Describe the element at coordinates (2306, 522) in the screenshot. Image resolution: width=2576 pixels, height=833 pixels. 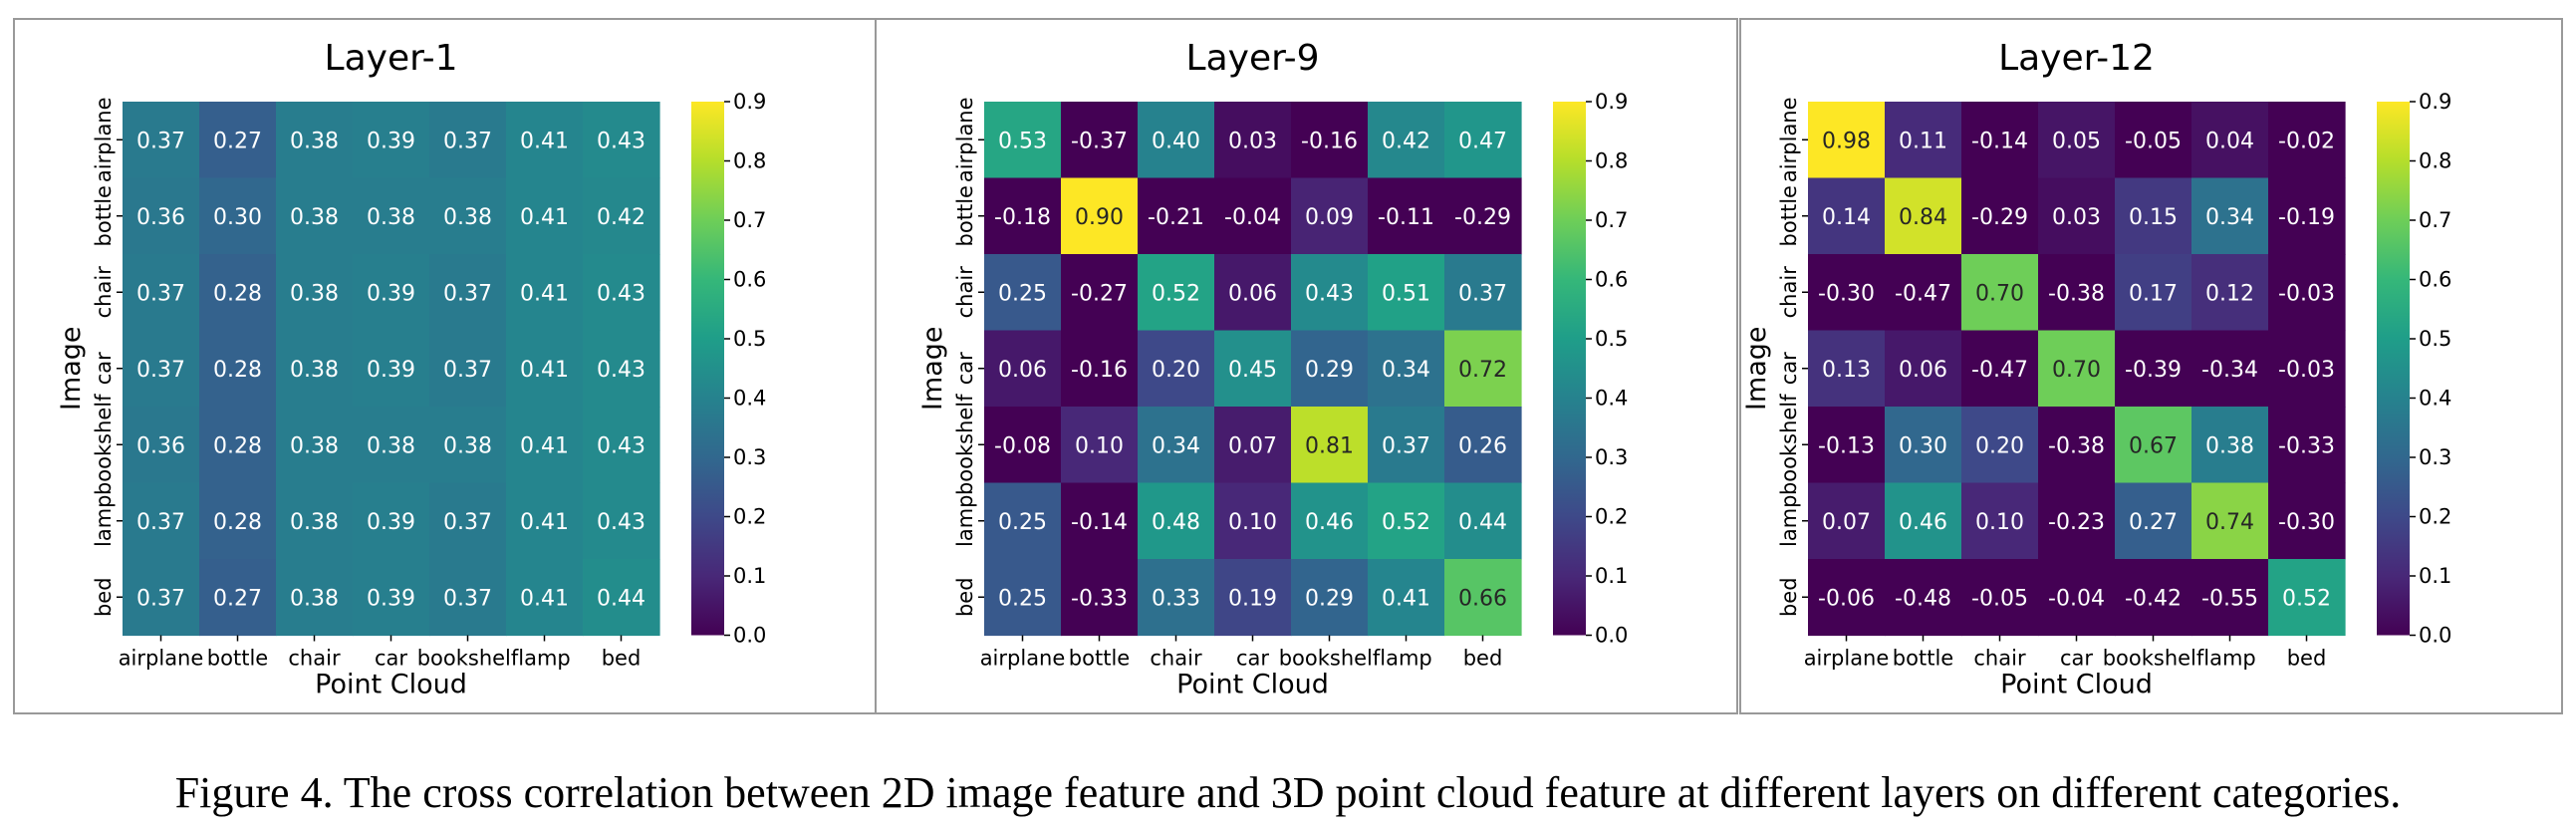
I see `cell-value-label: -0.30` at that location.